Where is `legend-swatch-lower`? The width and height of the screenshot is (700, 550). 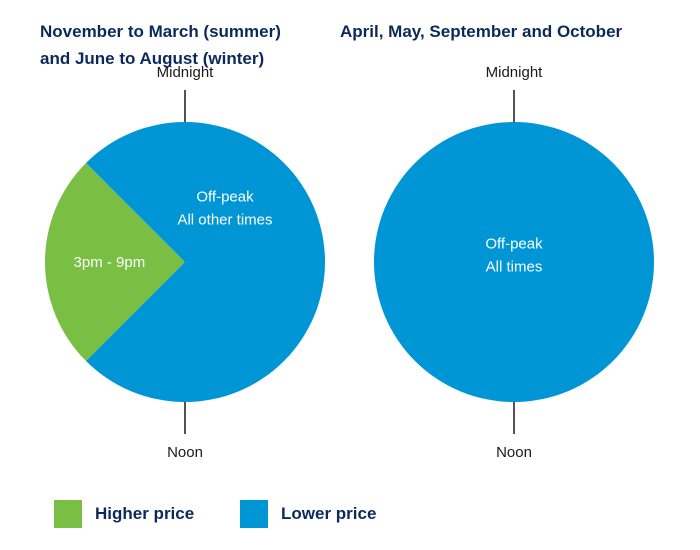 legend-swatch-lower is located at coordinates (254, 514).